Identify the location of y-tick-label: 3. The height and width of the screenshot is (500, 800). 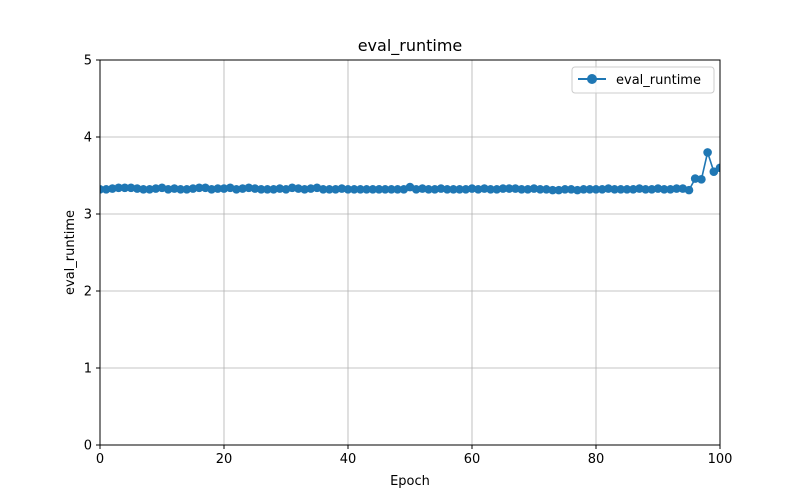
(88, 215).